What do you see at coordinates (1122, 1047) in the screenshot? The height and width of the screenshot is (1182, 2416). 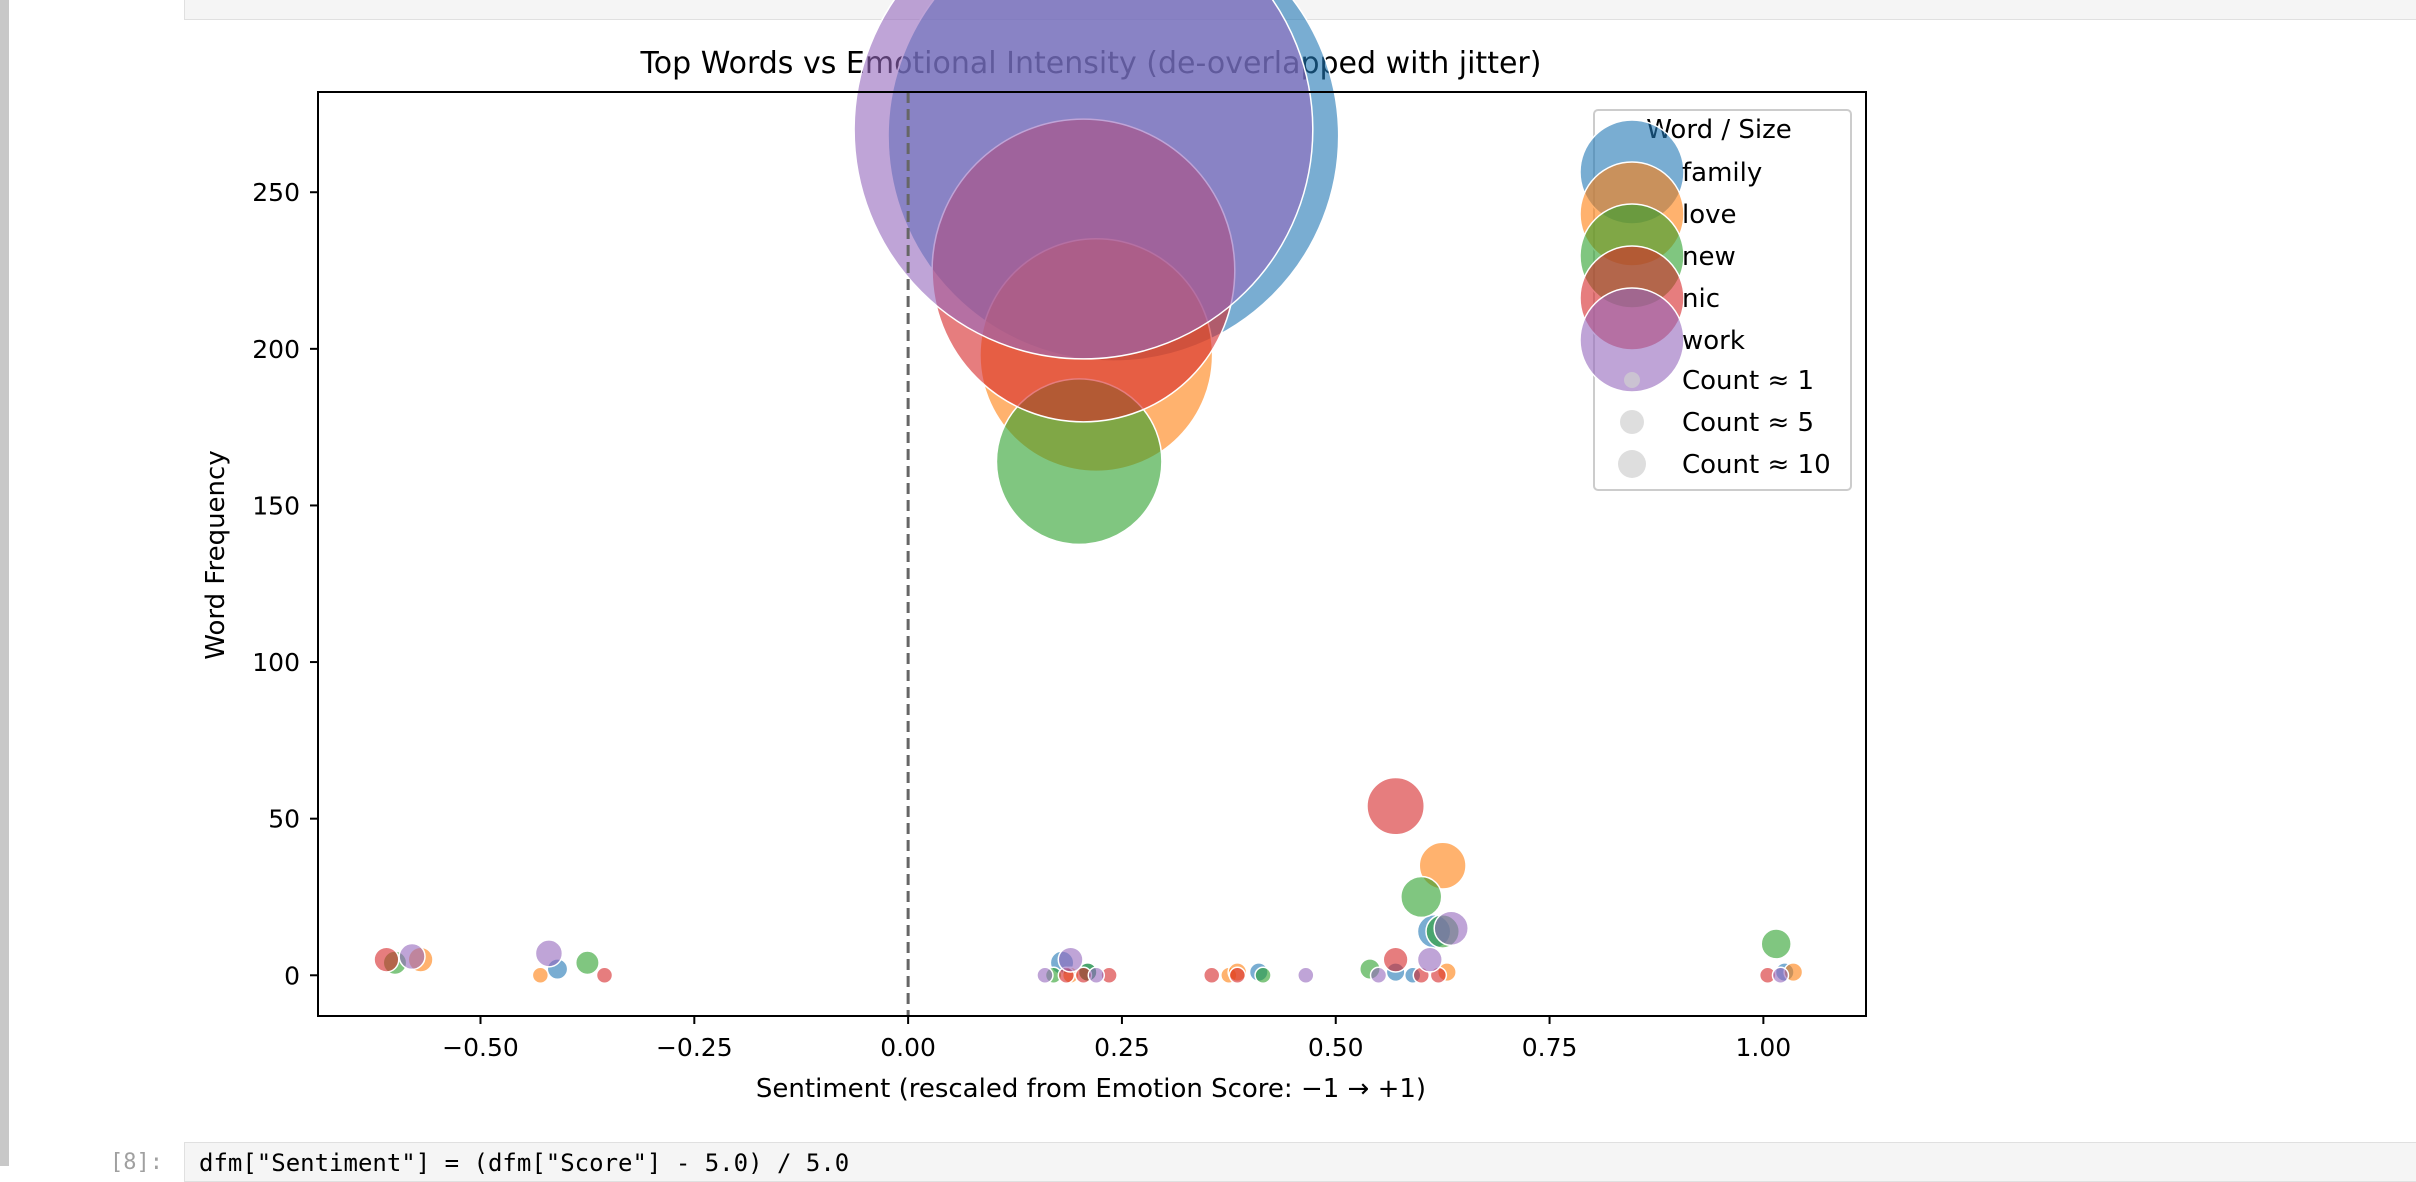 I see `x-tick-label-3: 0.25` at bounding box center [1122, 1047].